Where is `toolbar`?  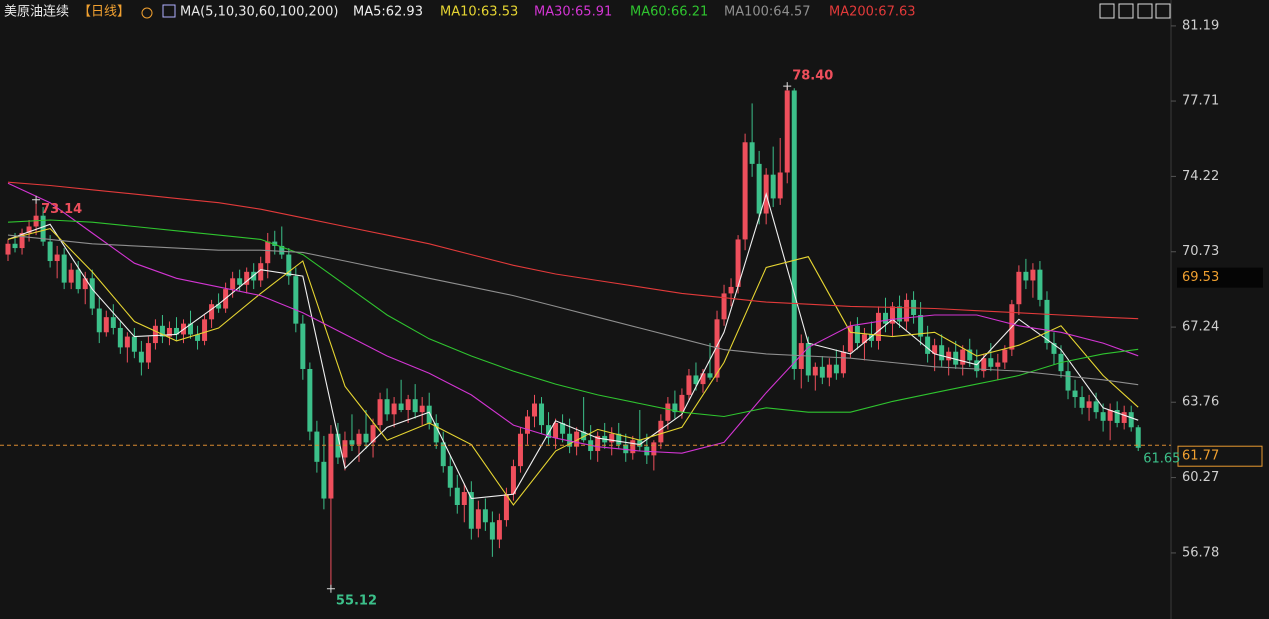 toolbar is located at coordinates (1135, 11).